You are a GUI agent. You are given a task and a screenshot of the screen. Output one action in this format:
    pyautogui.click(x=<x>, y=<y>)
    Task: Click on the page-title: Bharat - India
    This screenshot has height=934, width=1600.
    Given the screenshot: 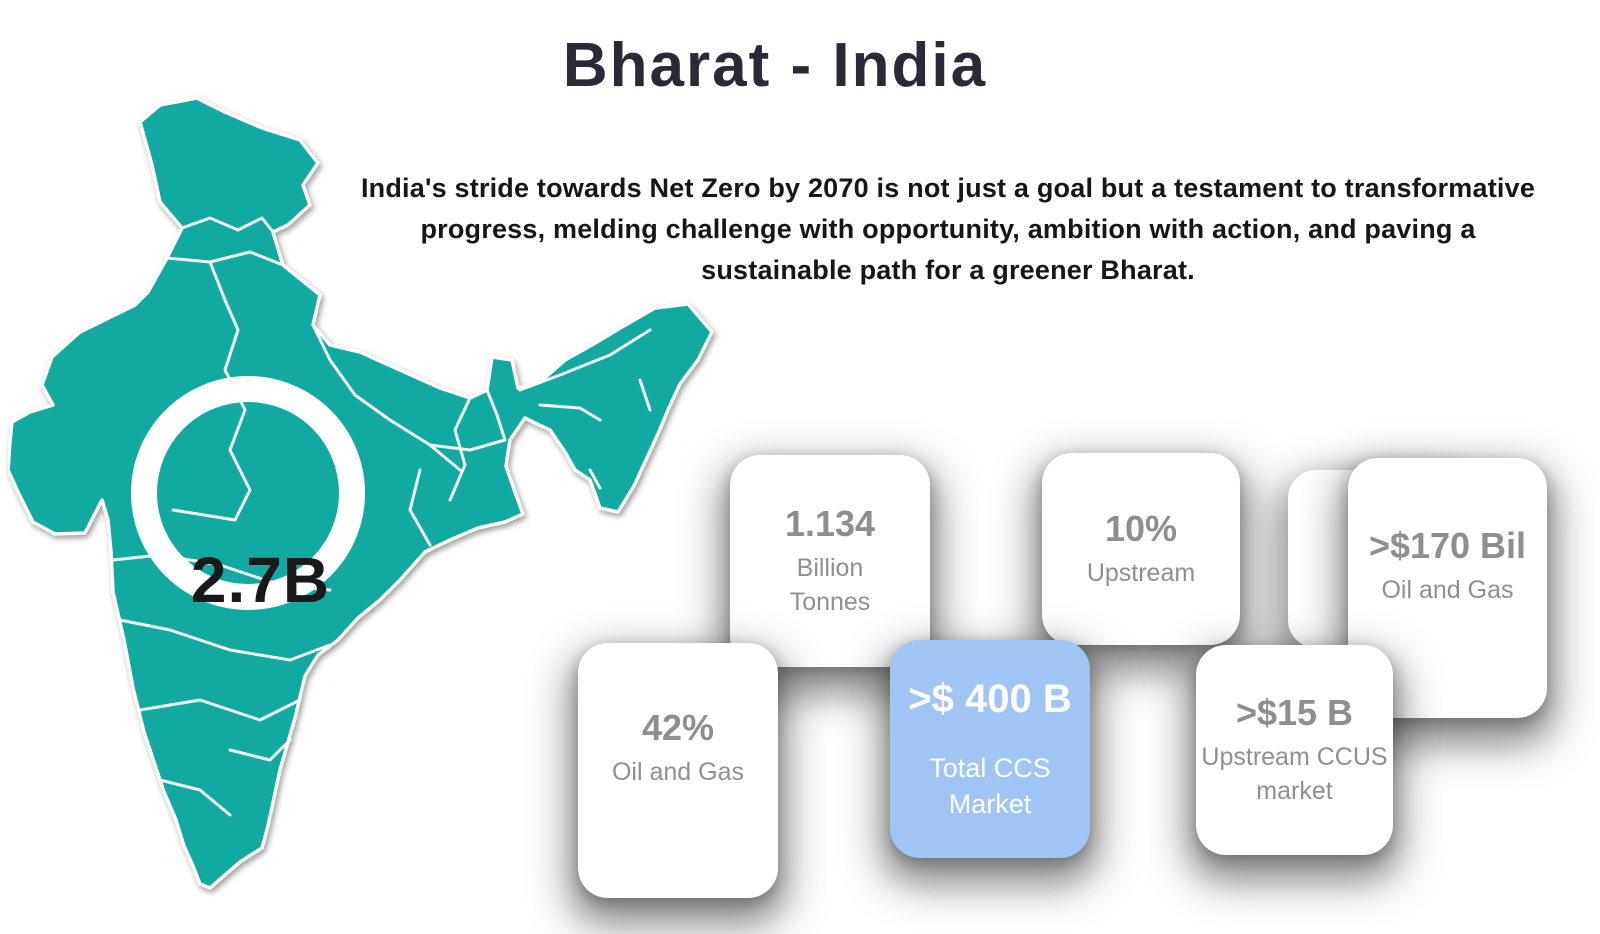 What is the action you would take?
    pyautogui.click(x=775, y=65)
    